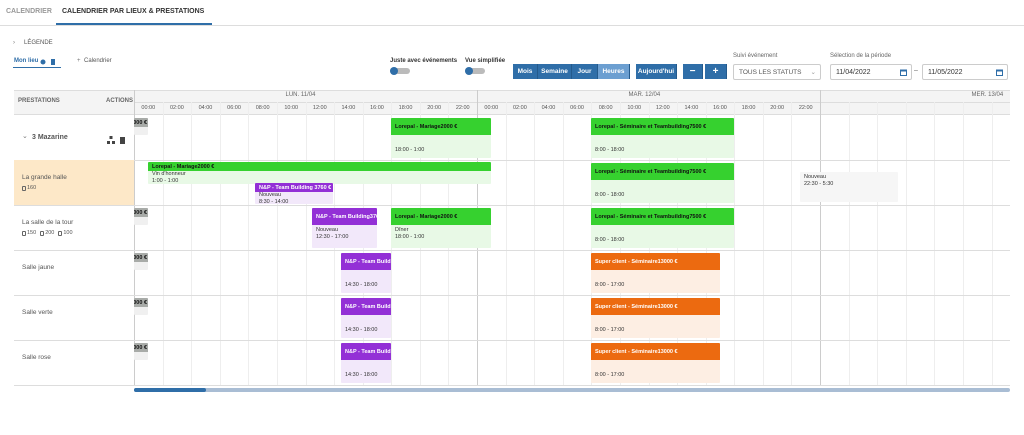  What do you see at coordinates (698, 171) in the screenshot?
I see `event-price: 7500 €` at bounding box center [698, 171].